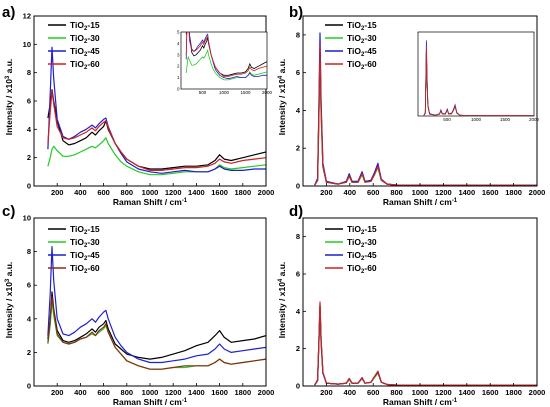 The height and width of the screenshot is (407, 550). I want to click on panel-letter: b), so click(296, 12).